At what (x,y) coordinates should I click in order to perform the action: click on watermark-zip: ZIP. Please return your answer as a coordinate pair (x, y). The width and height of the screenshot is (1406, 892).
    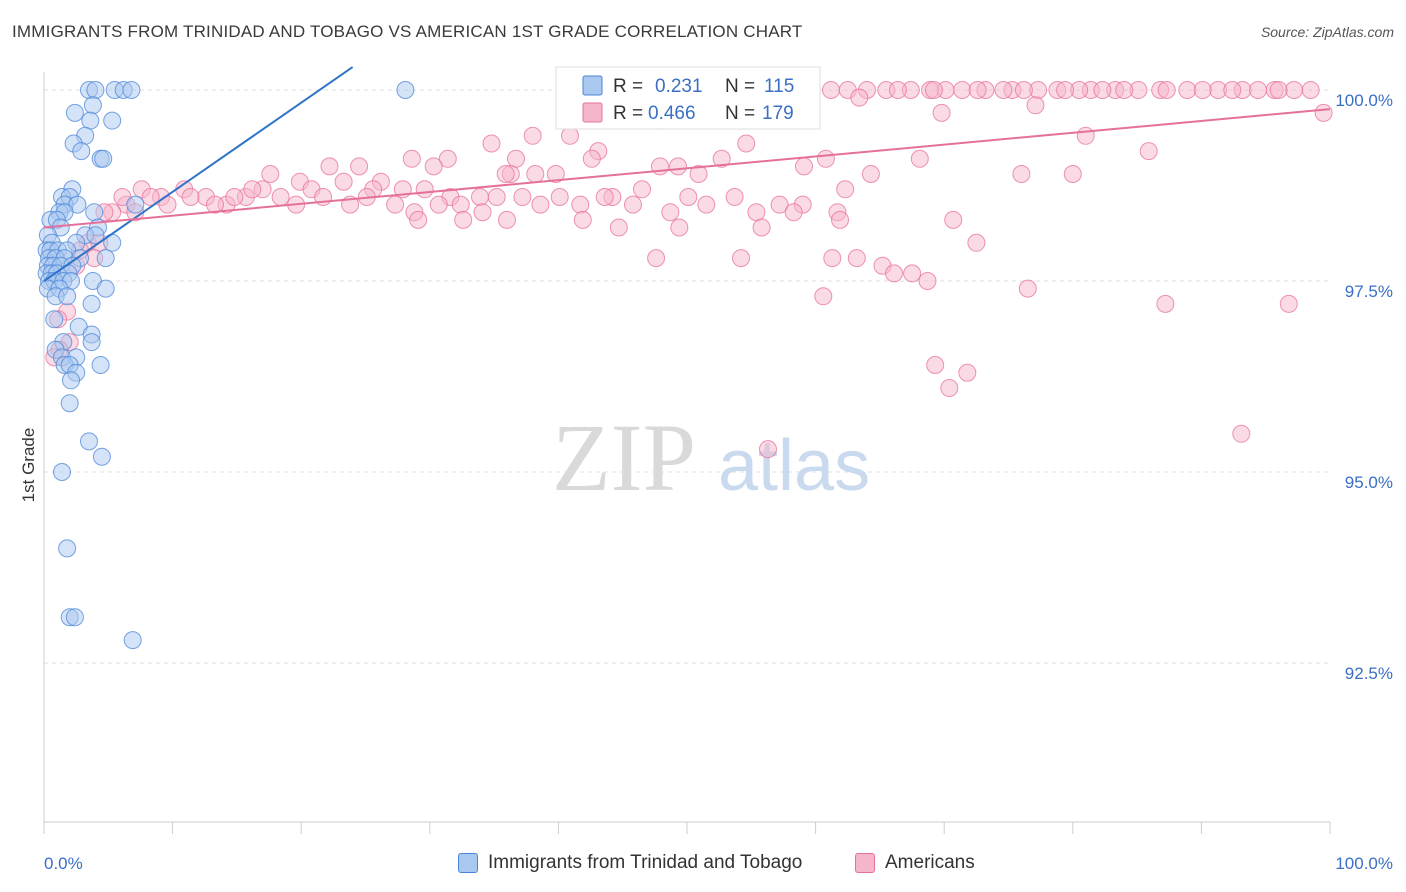
    Looking at the image, I should click on (624, 457).